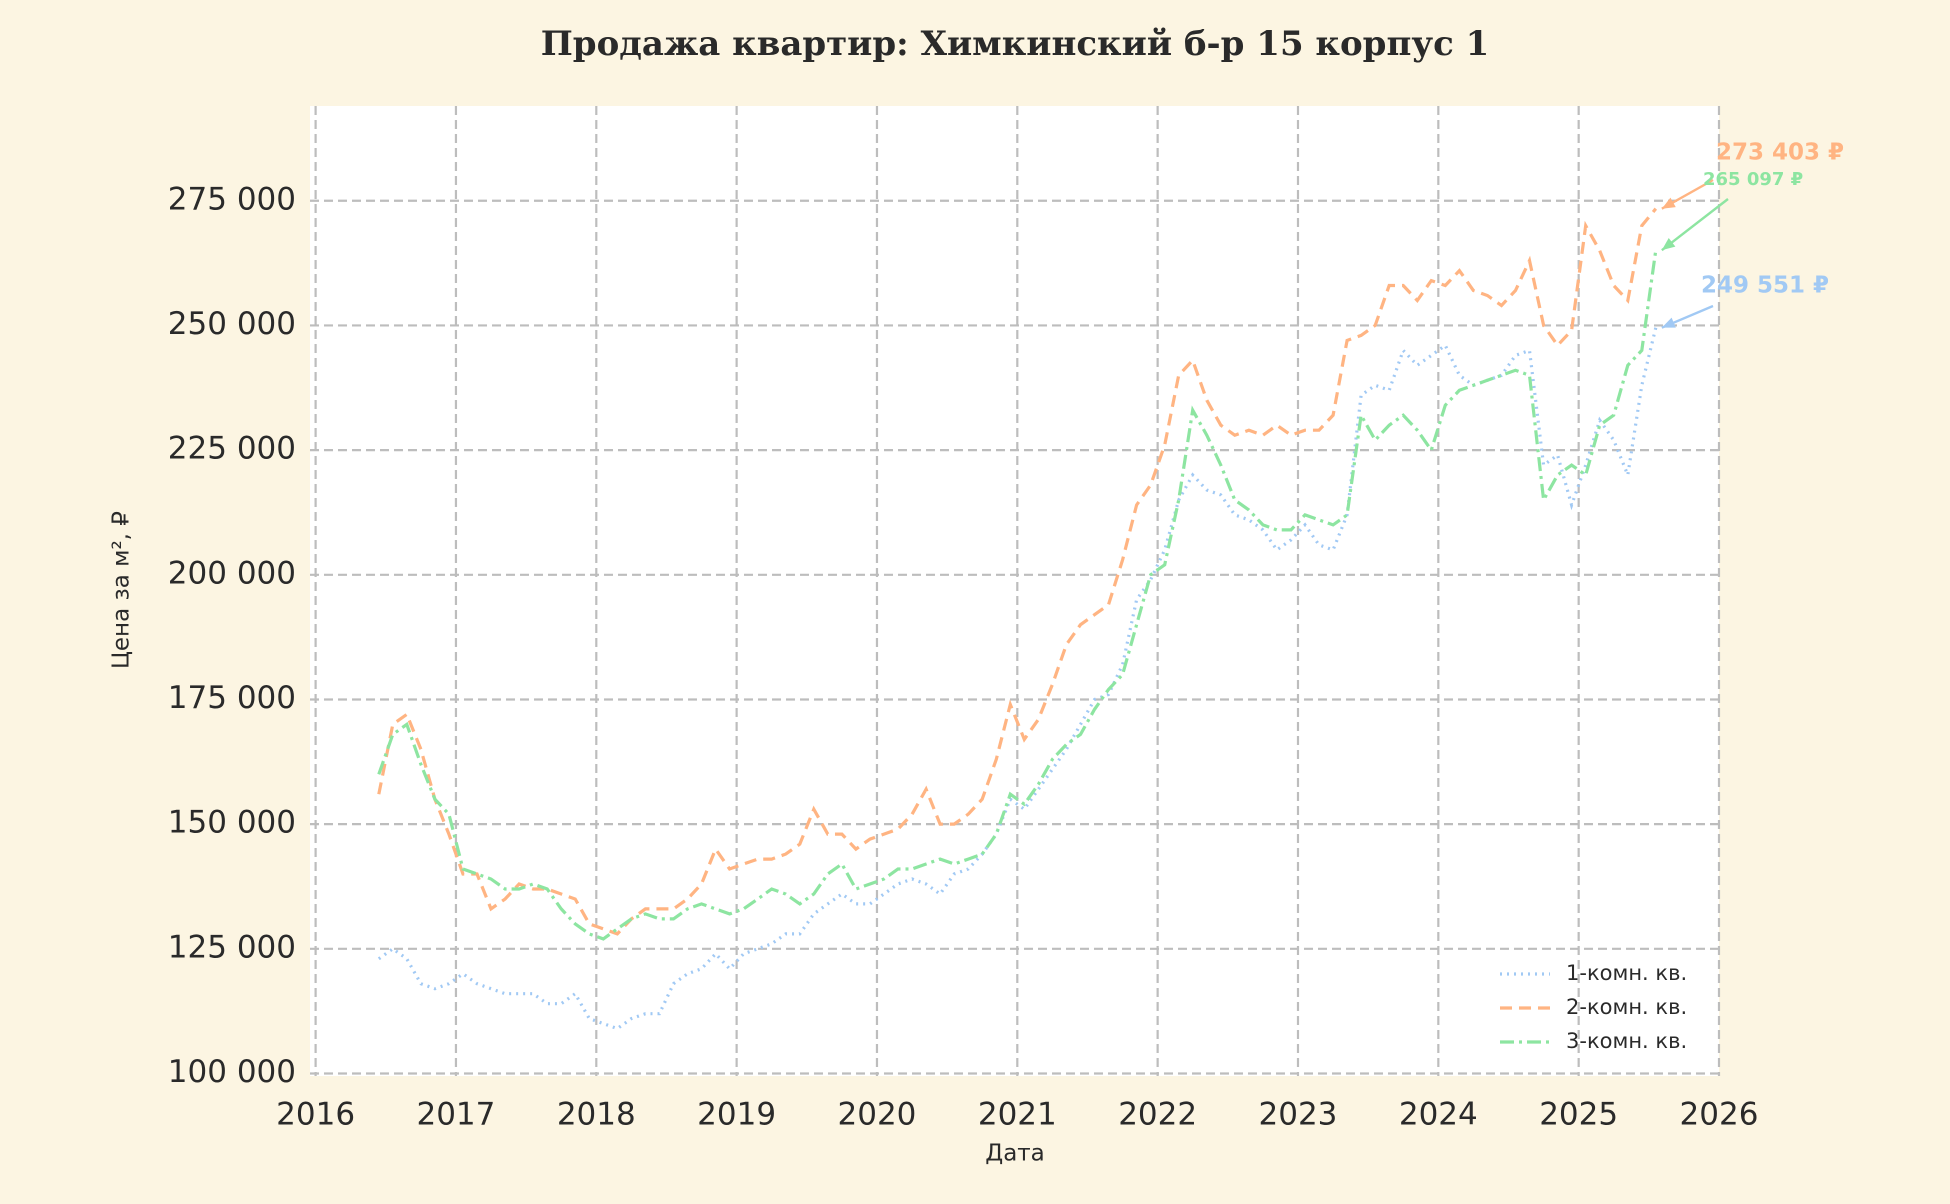 This screenshot has height=1204, width=1950. Describe the element at coordinates (315, 1115) in the screenshot. I see `x-tick-label: 2016` at that location.